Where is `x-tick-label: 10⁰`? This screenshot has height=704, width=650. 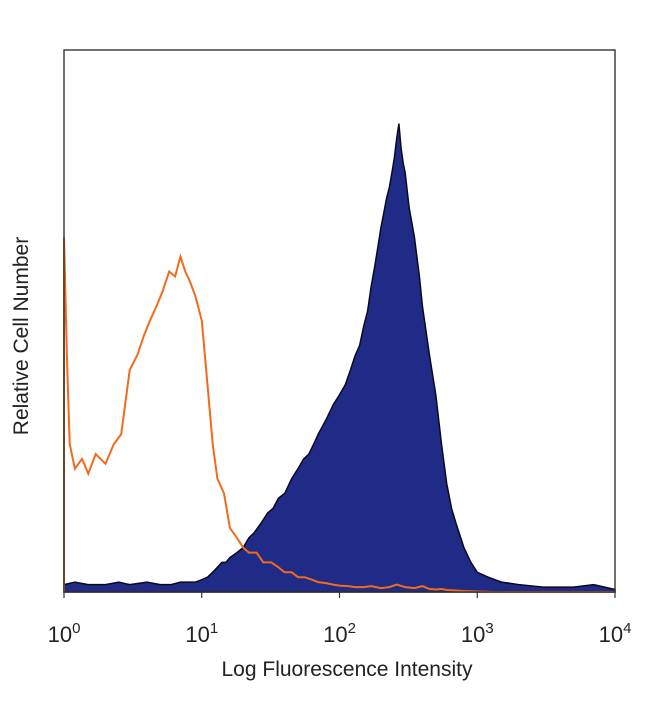
x-tick-label: 10⁰ is located at coordinates (64, 633).